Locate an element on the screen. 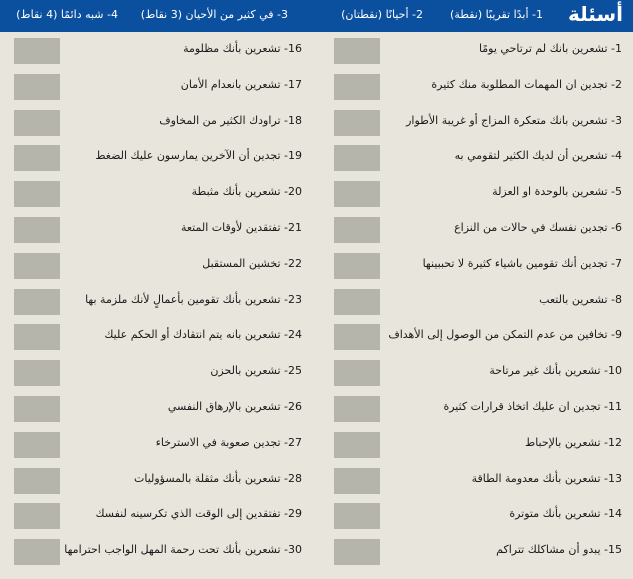 This screenshot has height=579, width=633. question-row: 28- تشعرين بأنك مثقلة بالمسؤوليات is located at coordinates (158, 481).